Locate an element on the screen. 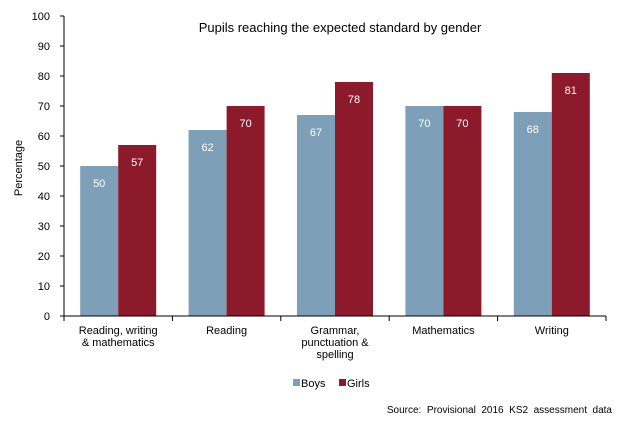  data-label: 57 is located at coordinates (137, 163).